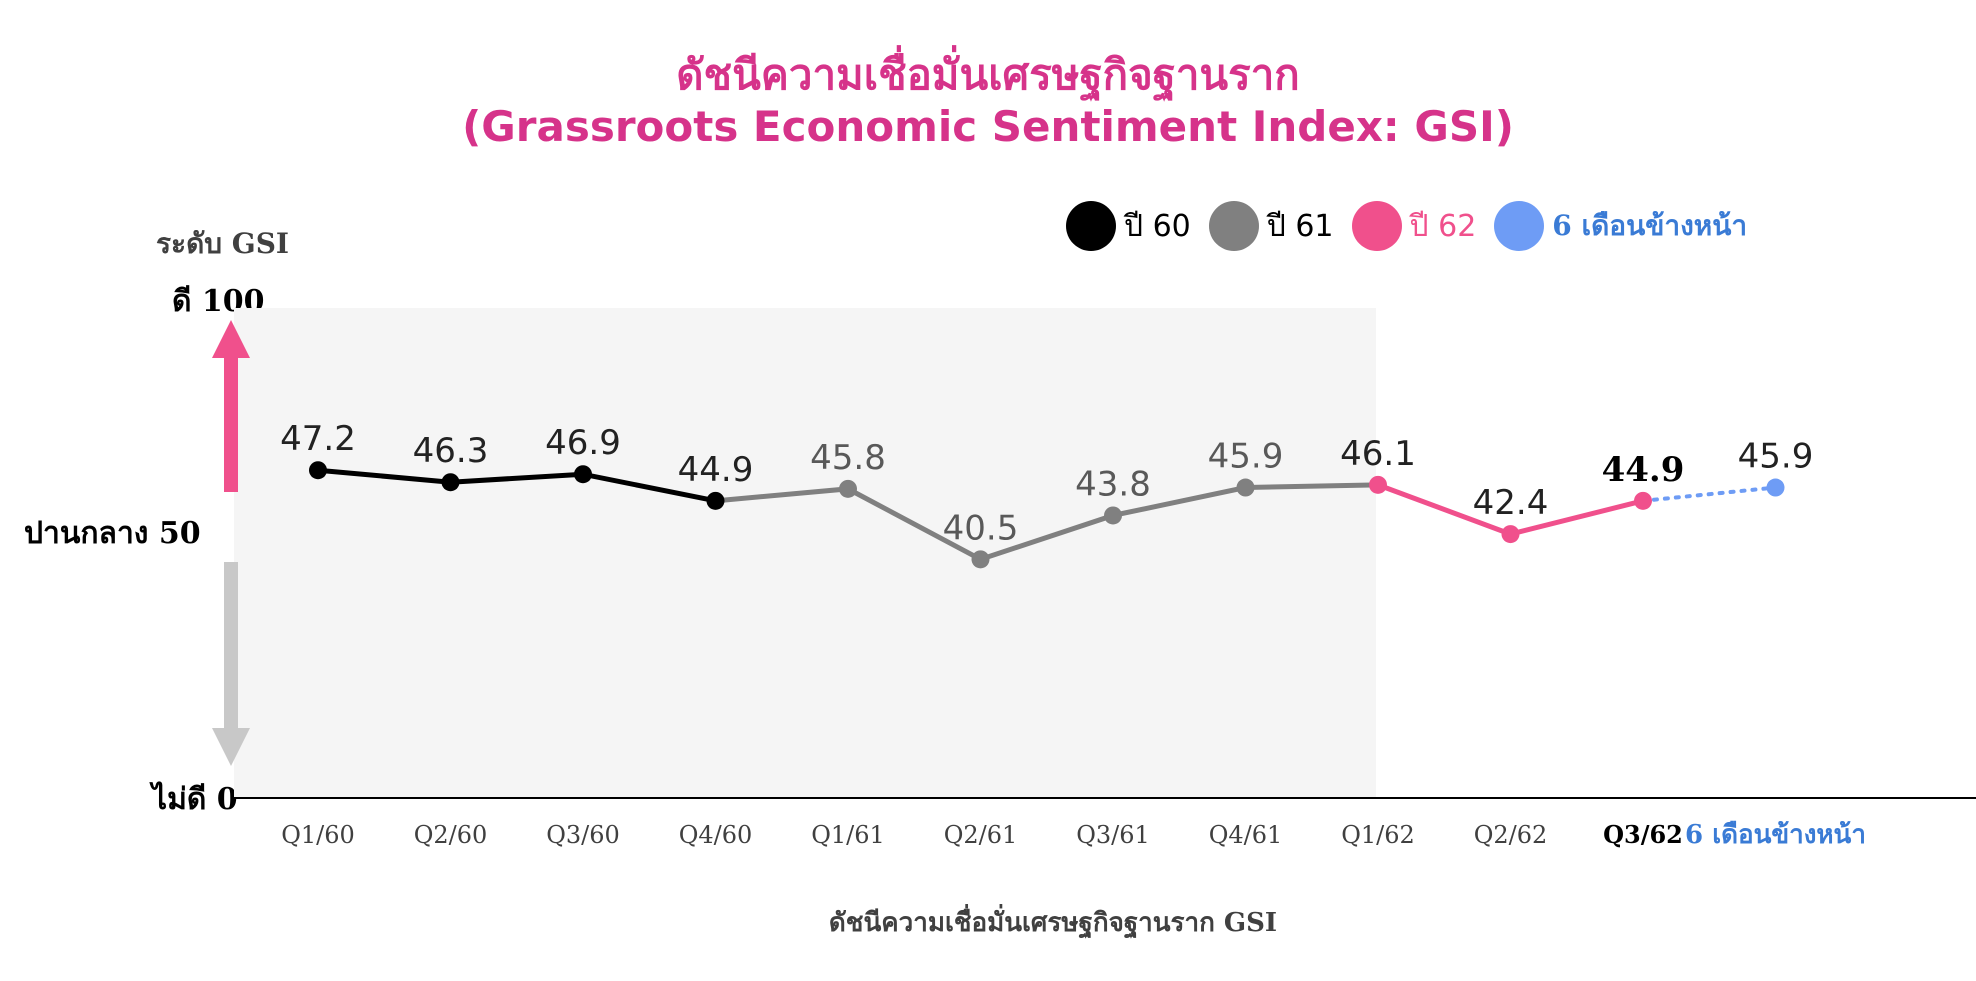  What do you see at coordinates (231, 647) in the screenshot?
I see `down-arrow-shaft` at bounding box center [231, 647].